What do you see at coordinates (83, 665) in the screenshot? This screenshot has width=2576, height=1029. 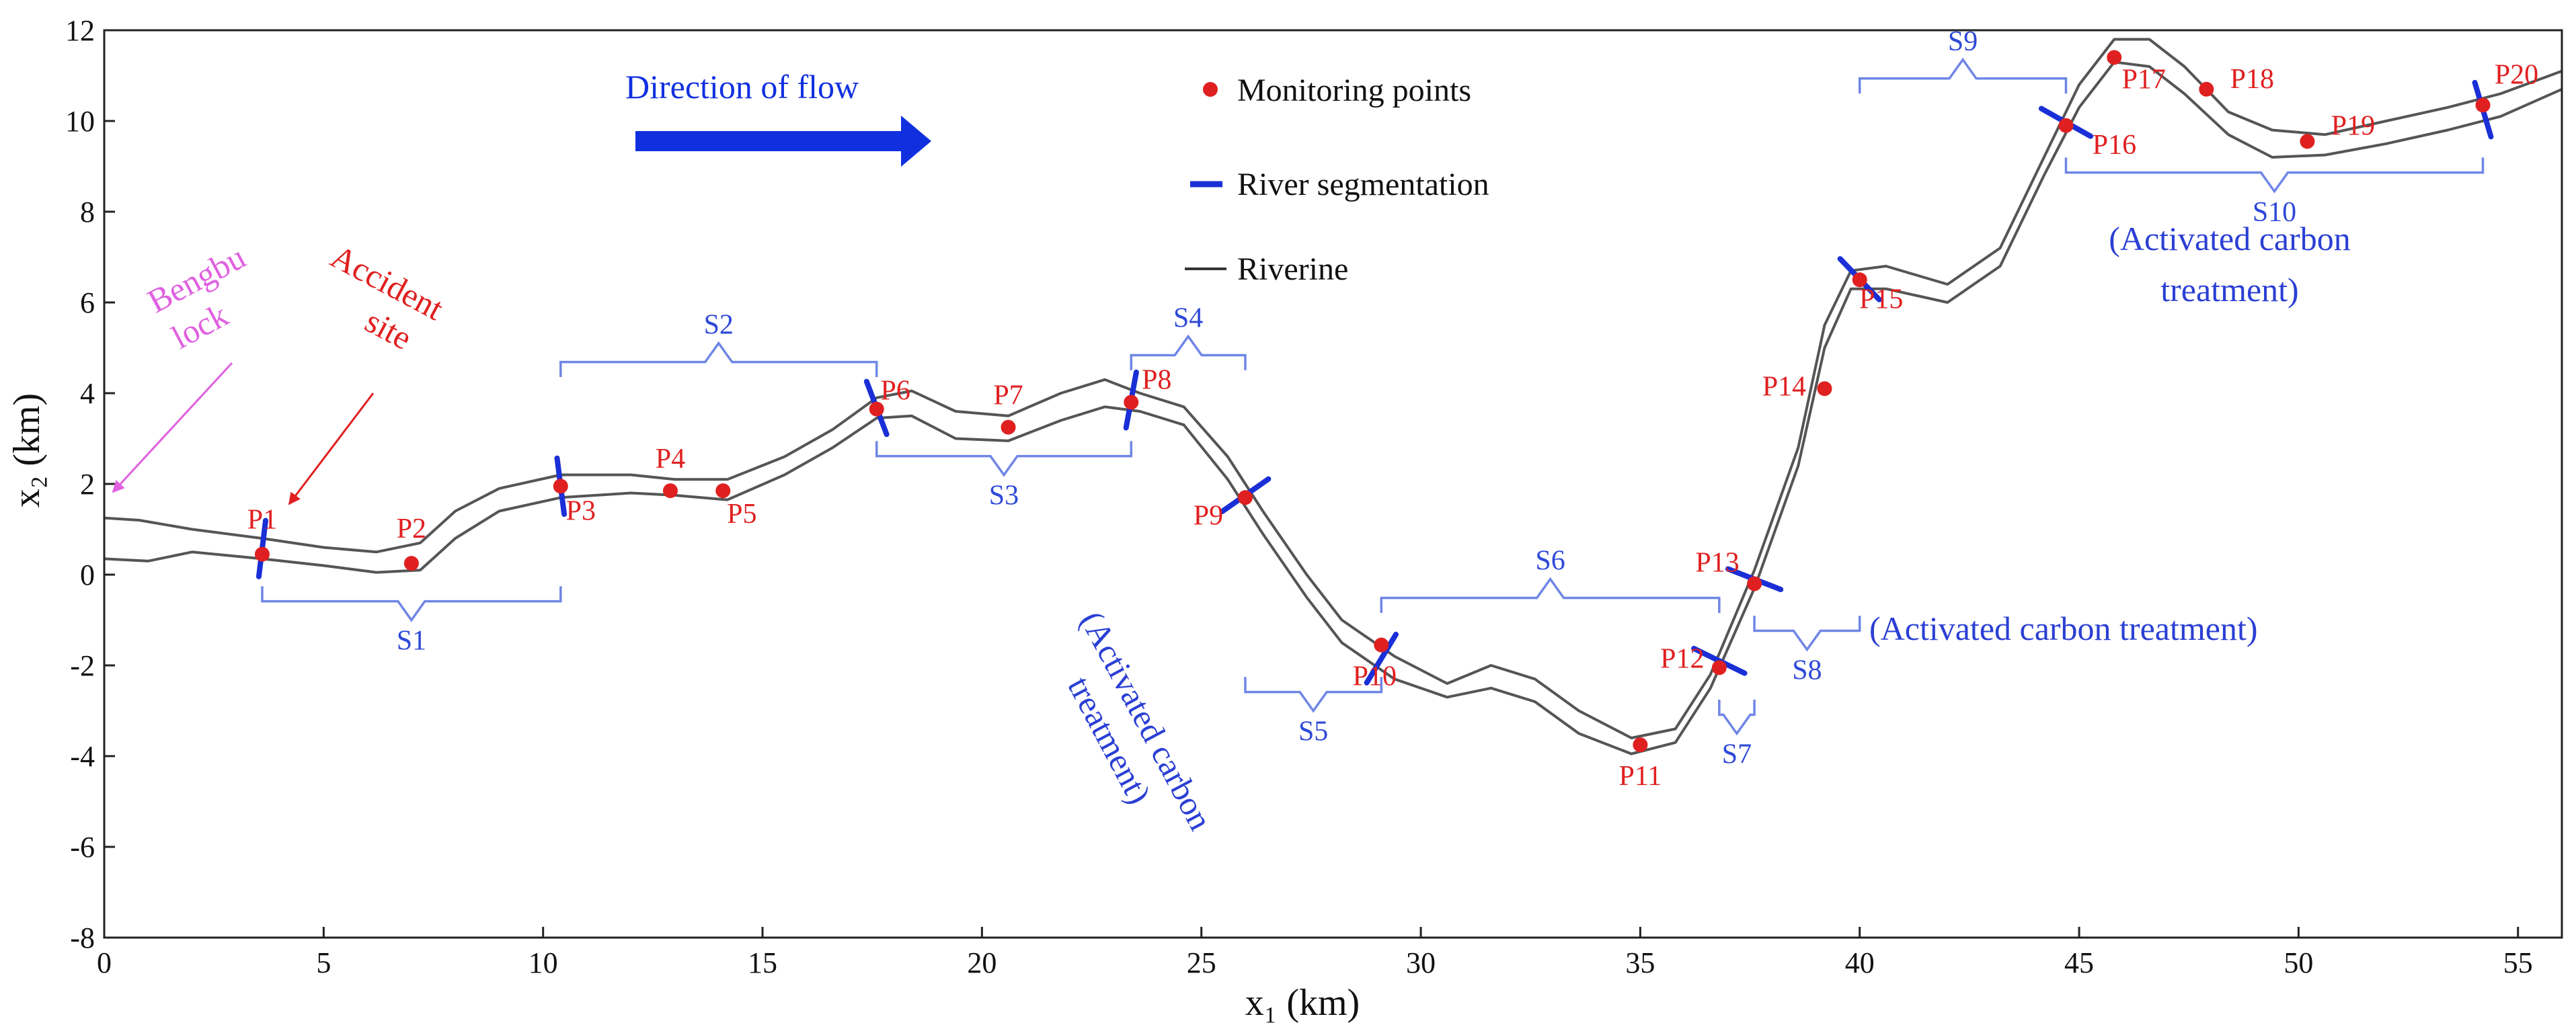 I see `y-tick-label: -2` at bounding box center [83, 665].